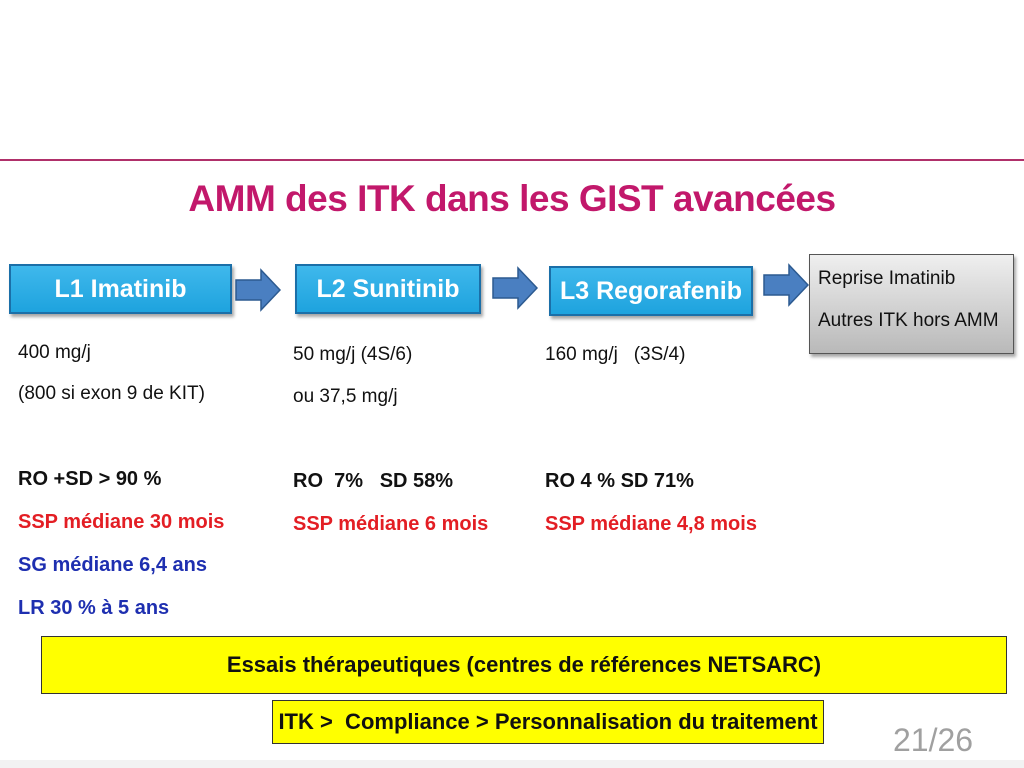  I want to click on col2-ssp: SSP médiane 6 mois, so click(391, 524).